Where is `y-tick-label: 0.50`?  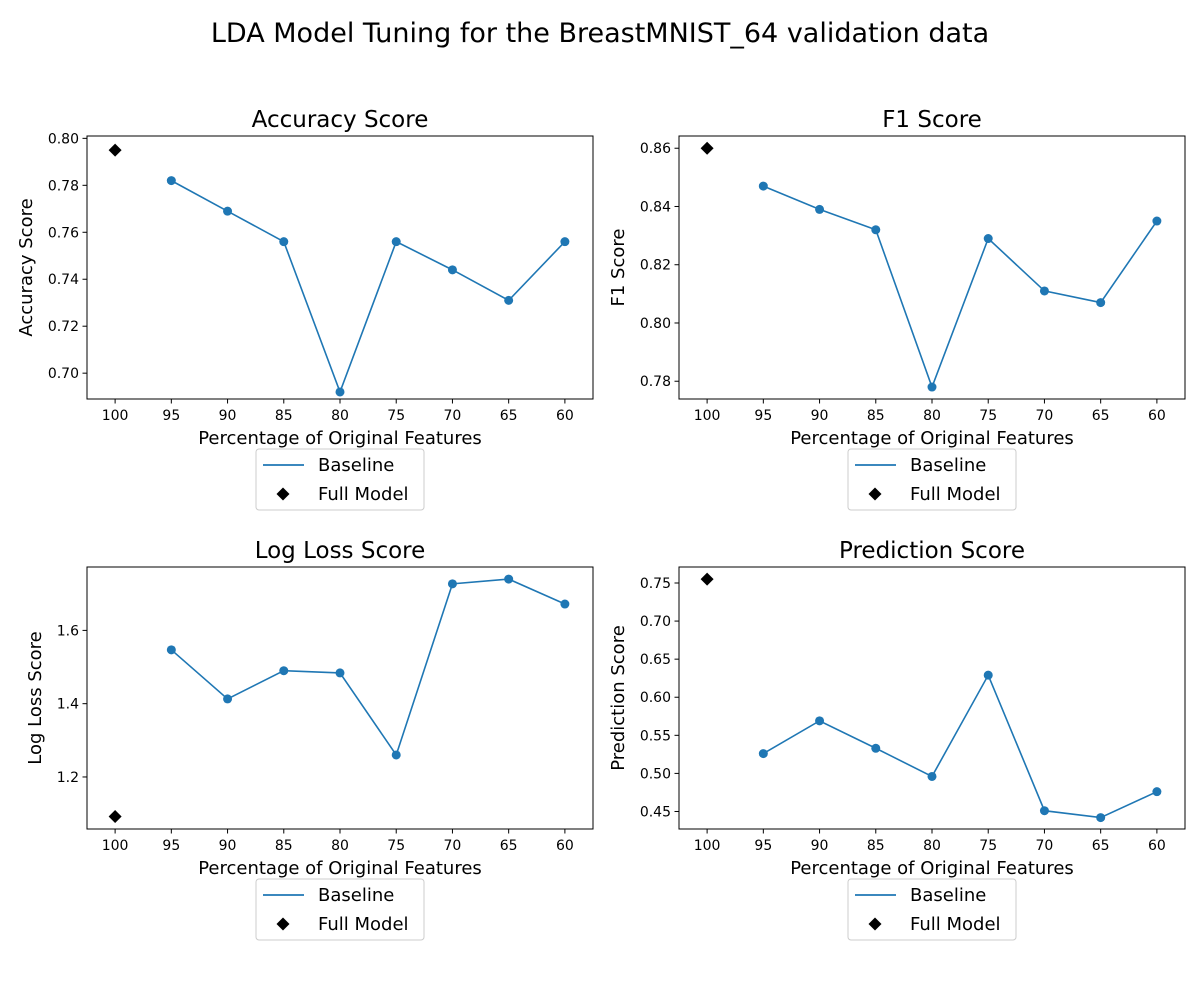
y-tick-label: 0.50 is located at coordinates (655, 774).